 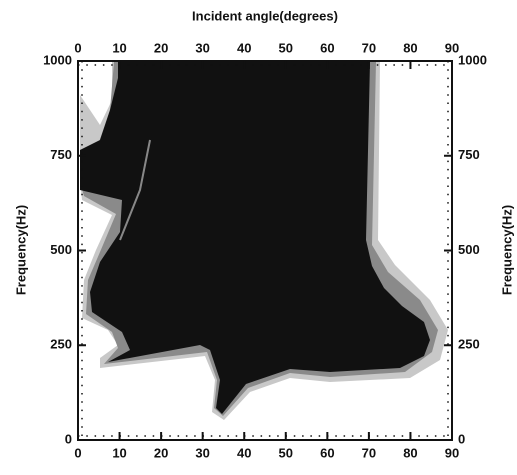 I want to click on x-tick-label: 10, so click(x=119, y=452).